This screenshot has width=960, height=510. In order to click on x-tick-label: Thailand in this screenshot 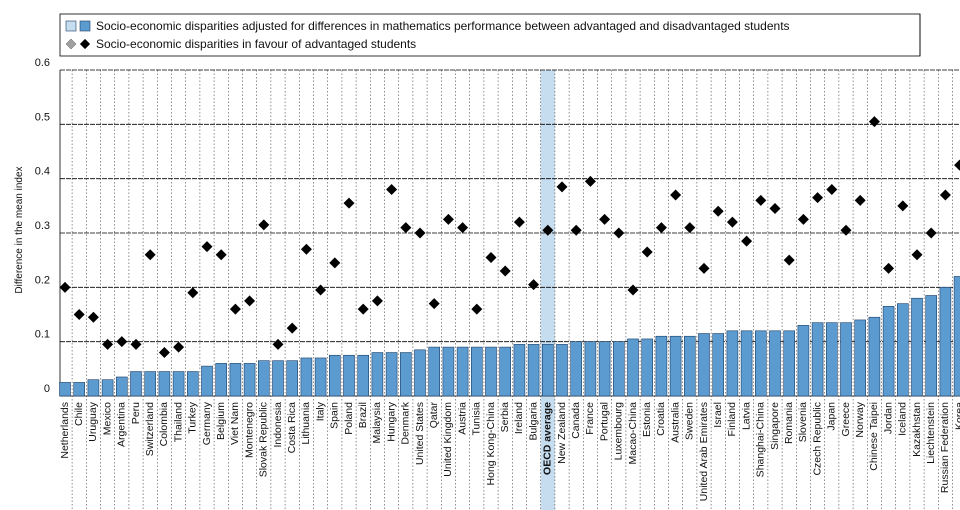, I will do `click(178, 422)`.